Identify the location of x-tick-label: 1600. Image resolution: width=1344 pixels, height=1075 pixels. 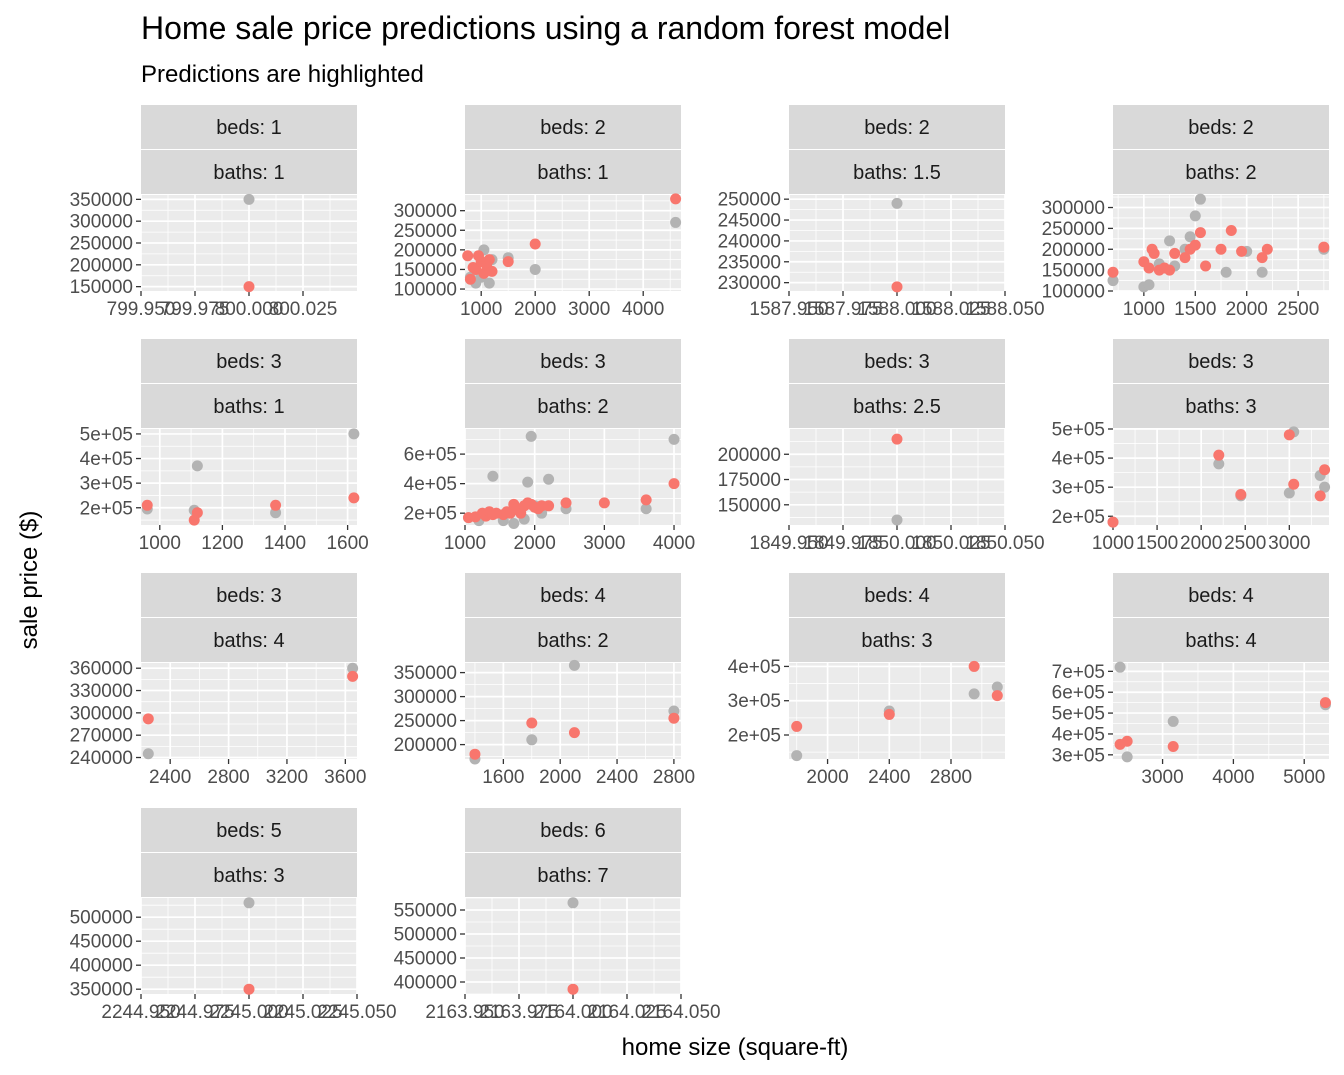
(347, 543).